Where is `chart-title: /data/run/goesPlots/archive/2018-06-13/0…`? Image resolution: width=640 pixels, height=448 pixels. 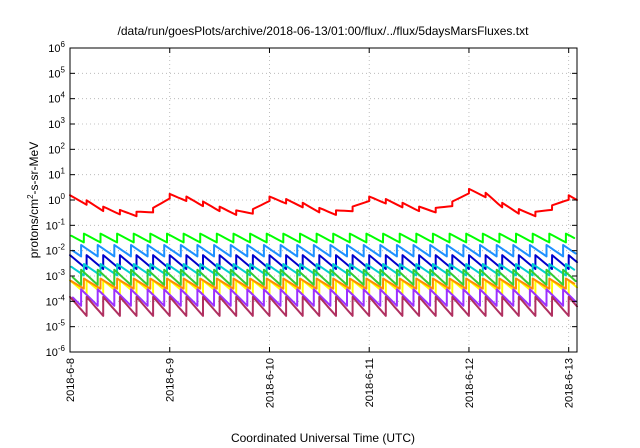 chart-title: /data/run/goesPlots/archive/2018-06-13/0… is located at coordinates (324, 31).